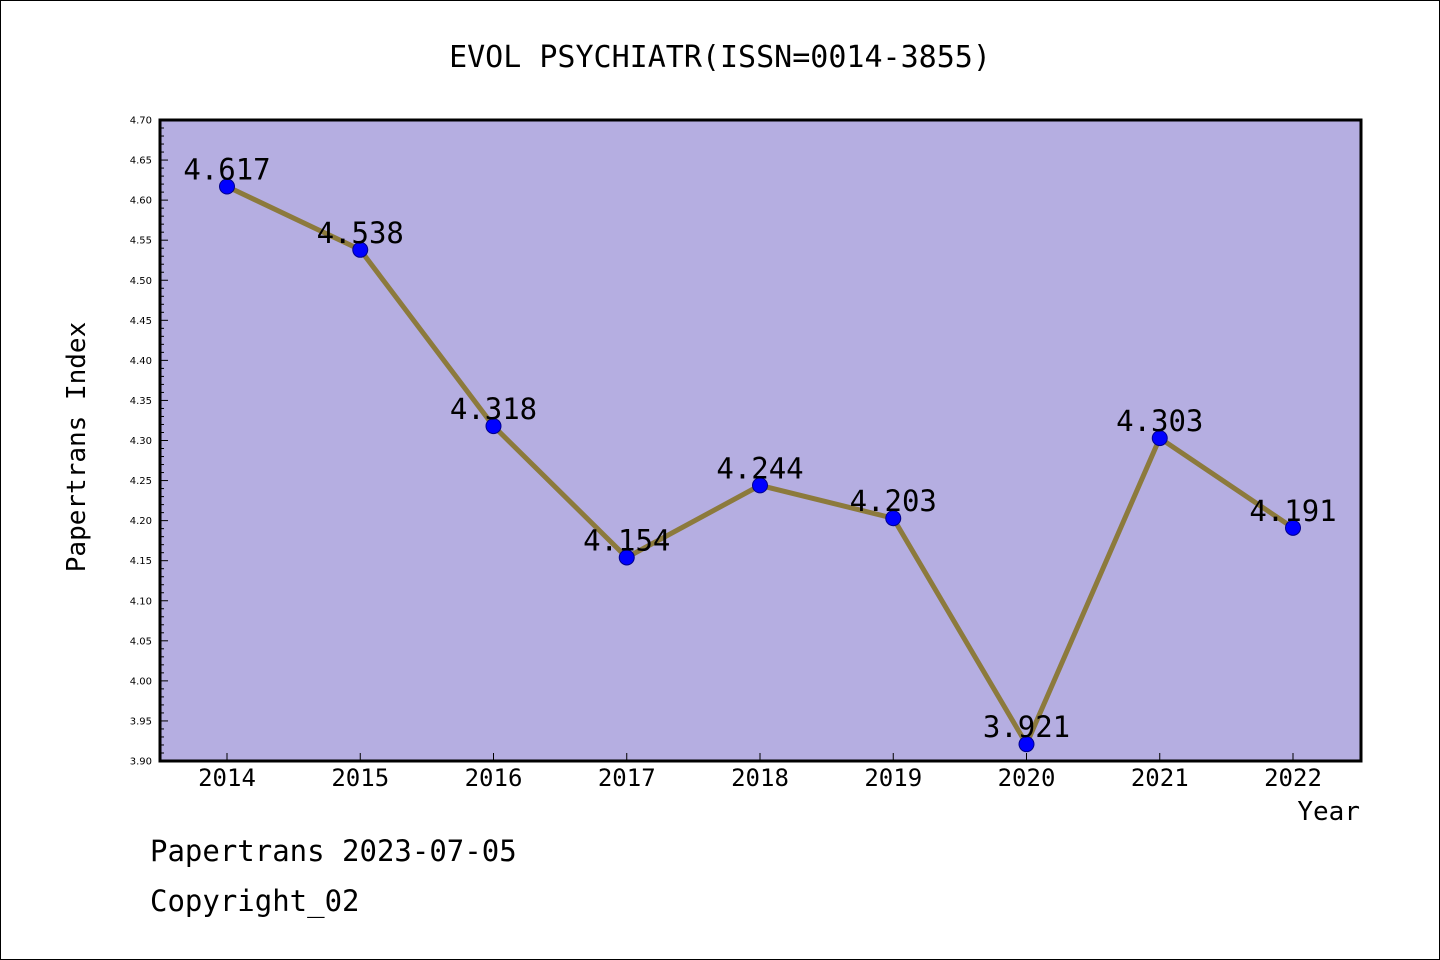 This screenshot has height=960, width=1440. What do you see at coordinates (226, 170) in the screenshot?
I see `data-label: 4.617` at bounding box center [226, 170].